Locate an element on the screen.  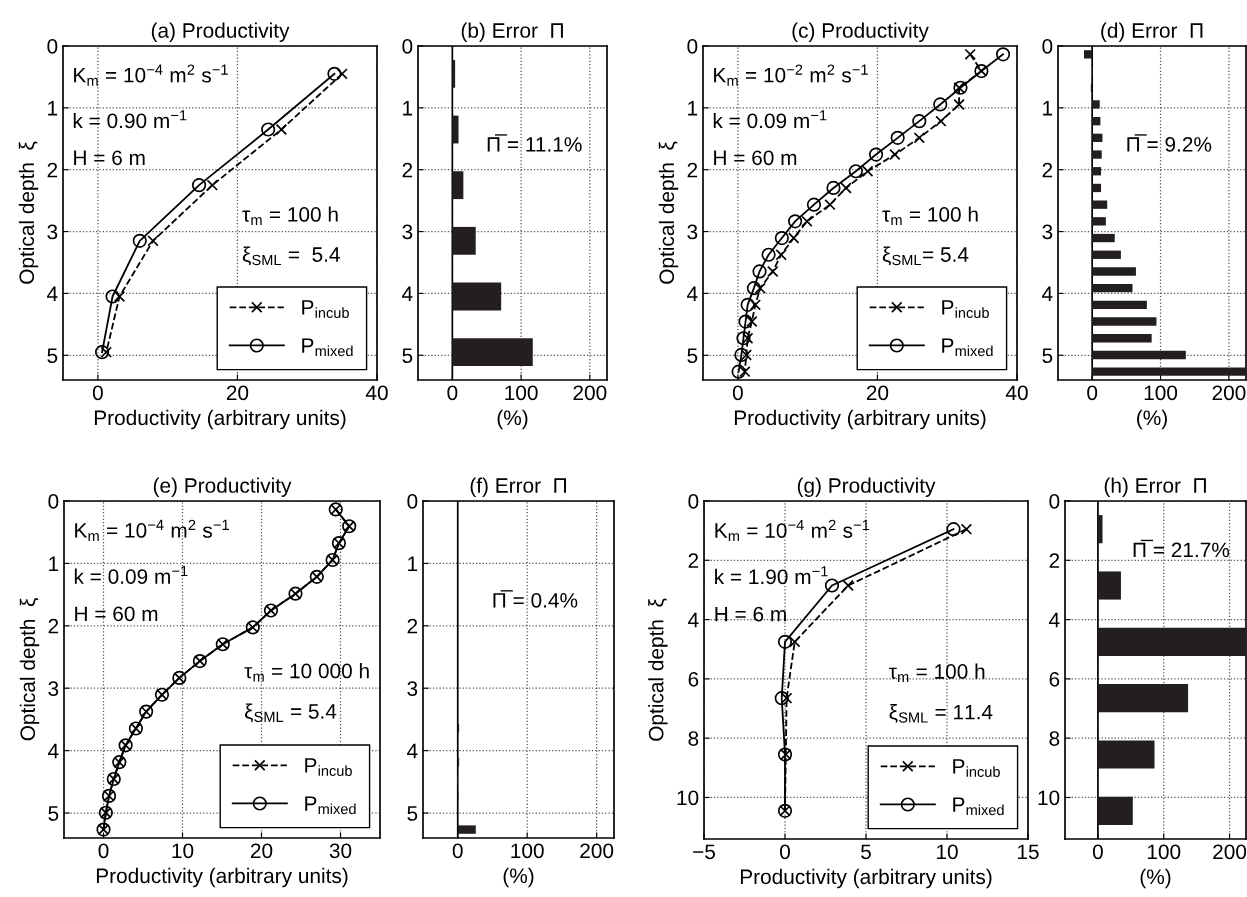
legend-label: P$_{mixed}$ is located at coordinates (330, 805).